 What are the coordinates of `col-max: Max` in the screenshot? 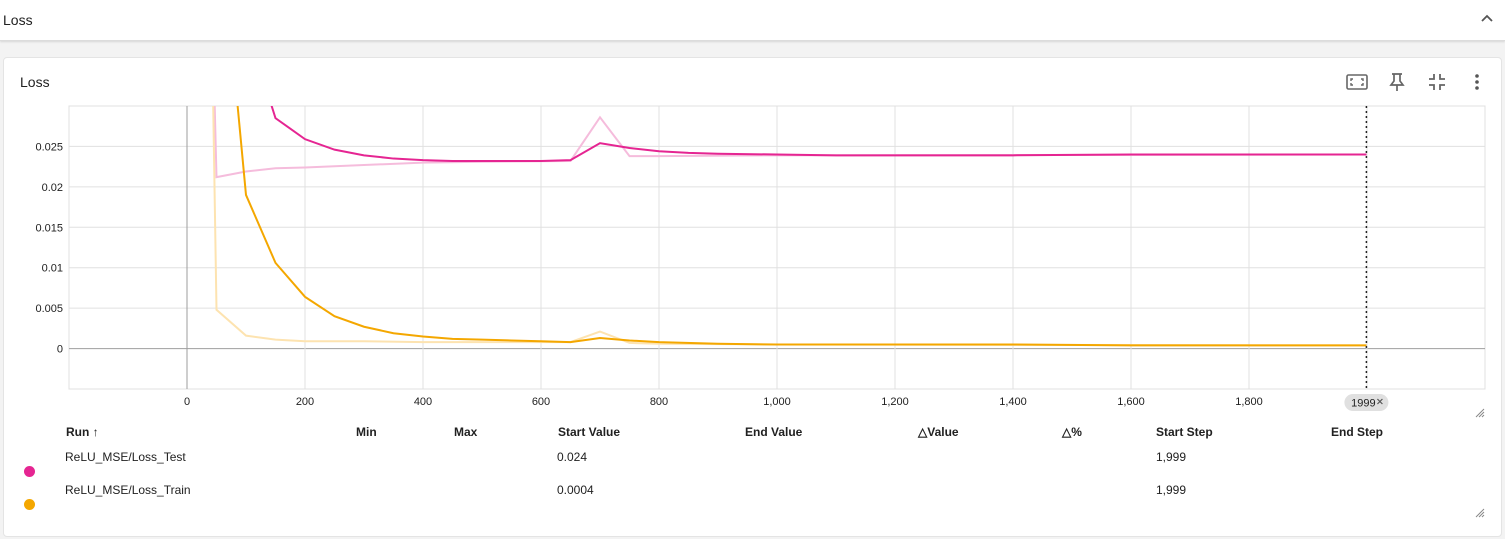 It's located at (466, 432).